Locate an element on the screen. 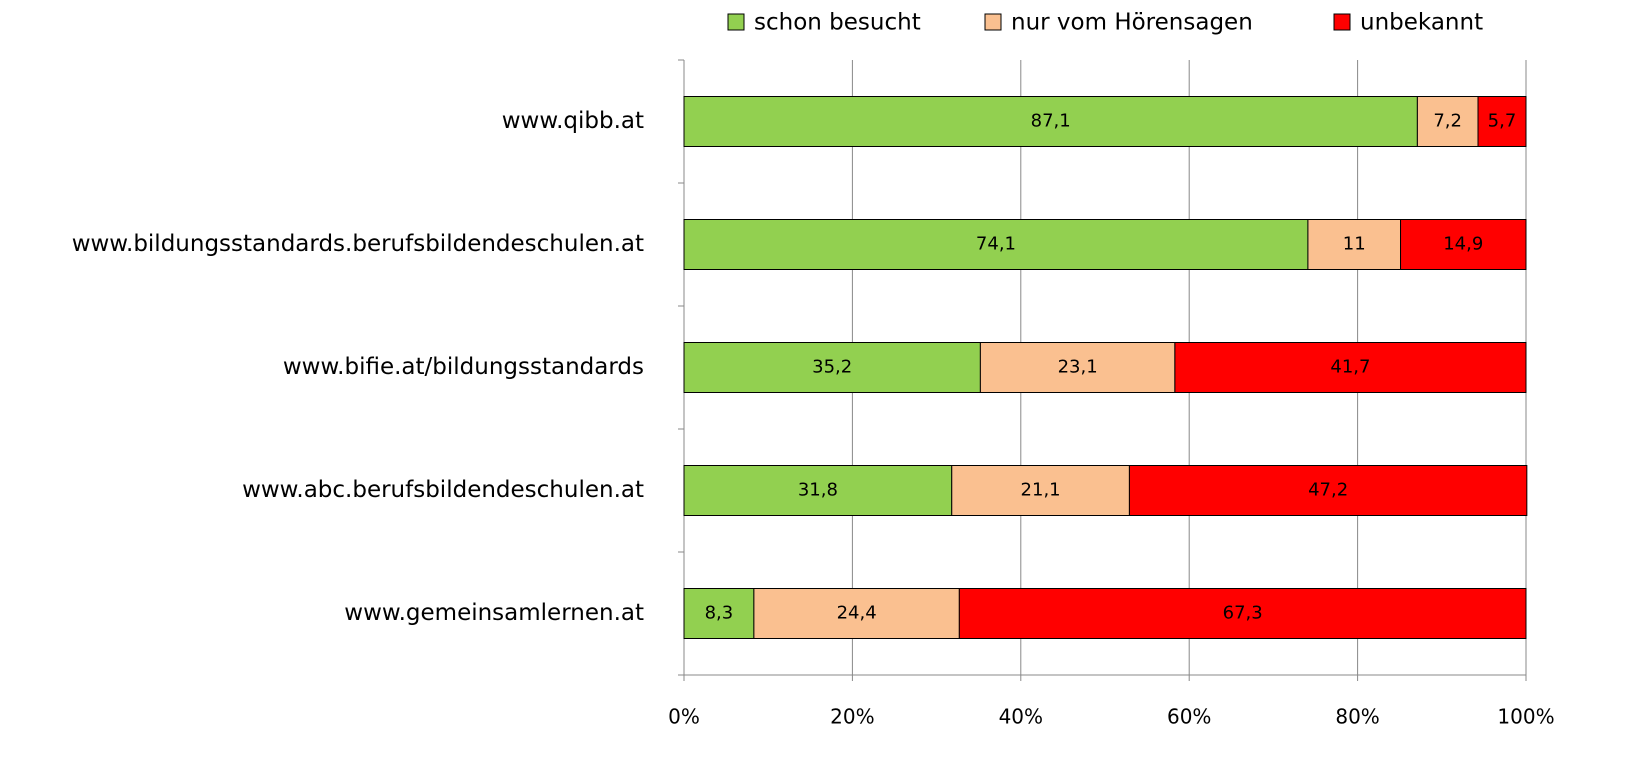  data-label: 24,4 is located at coordinates (857, 613).